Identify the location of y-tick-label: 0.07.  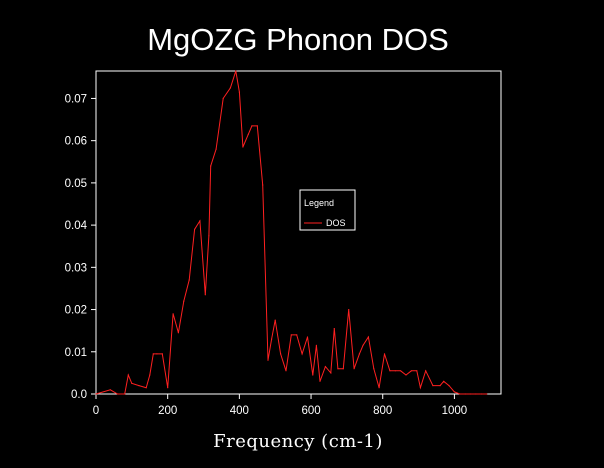
(76, 99).